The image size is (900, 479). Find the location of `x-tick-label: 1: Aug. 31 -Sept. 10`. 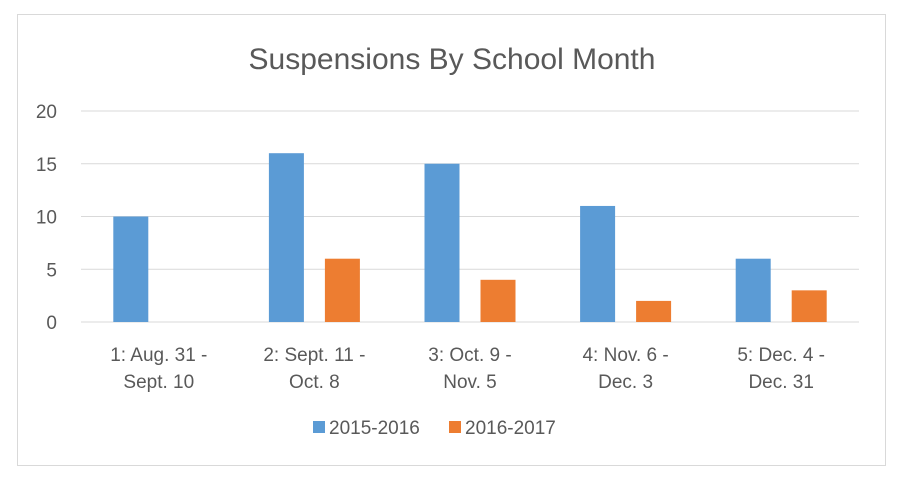

x-tick-label: 1: Aug. 31 -Sept. 10 is located at coordinates (158, 369).